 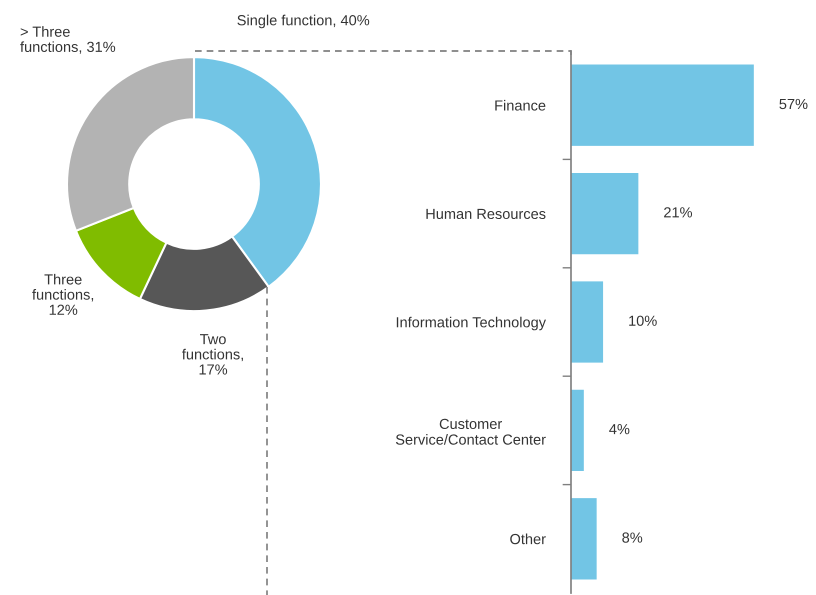 What do you see at coordinates (212, 354) in the screenshot?
I see `slice-label: Two functions, 17%` at bounding box center [212, 354].